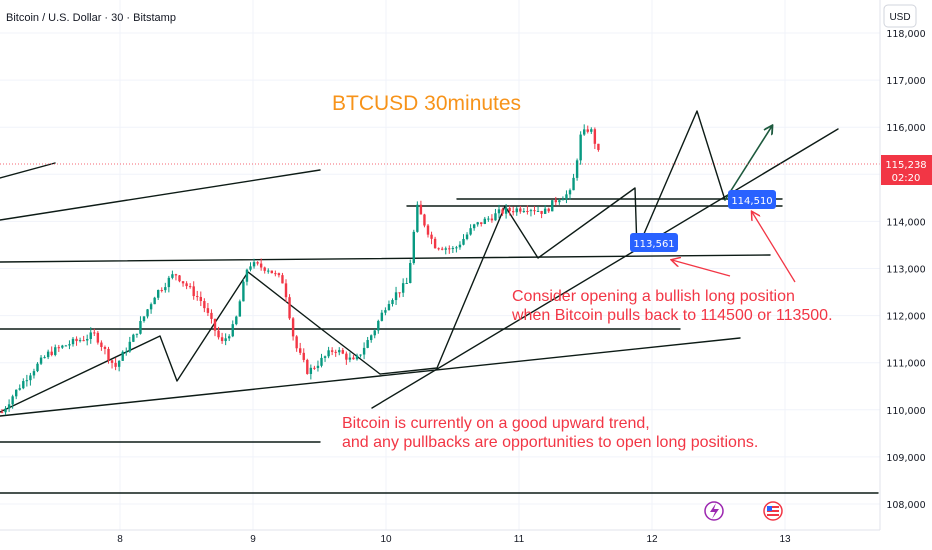 The image size is (932, 550). I want to click on symbol-title: Bitcoin / U.S. Dollar · 30 · Bitstamp, so click(91, 18).